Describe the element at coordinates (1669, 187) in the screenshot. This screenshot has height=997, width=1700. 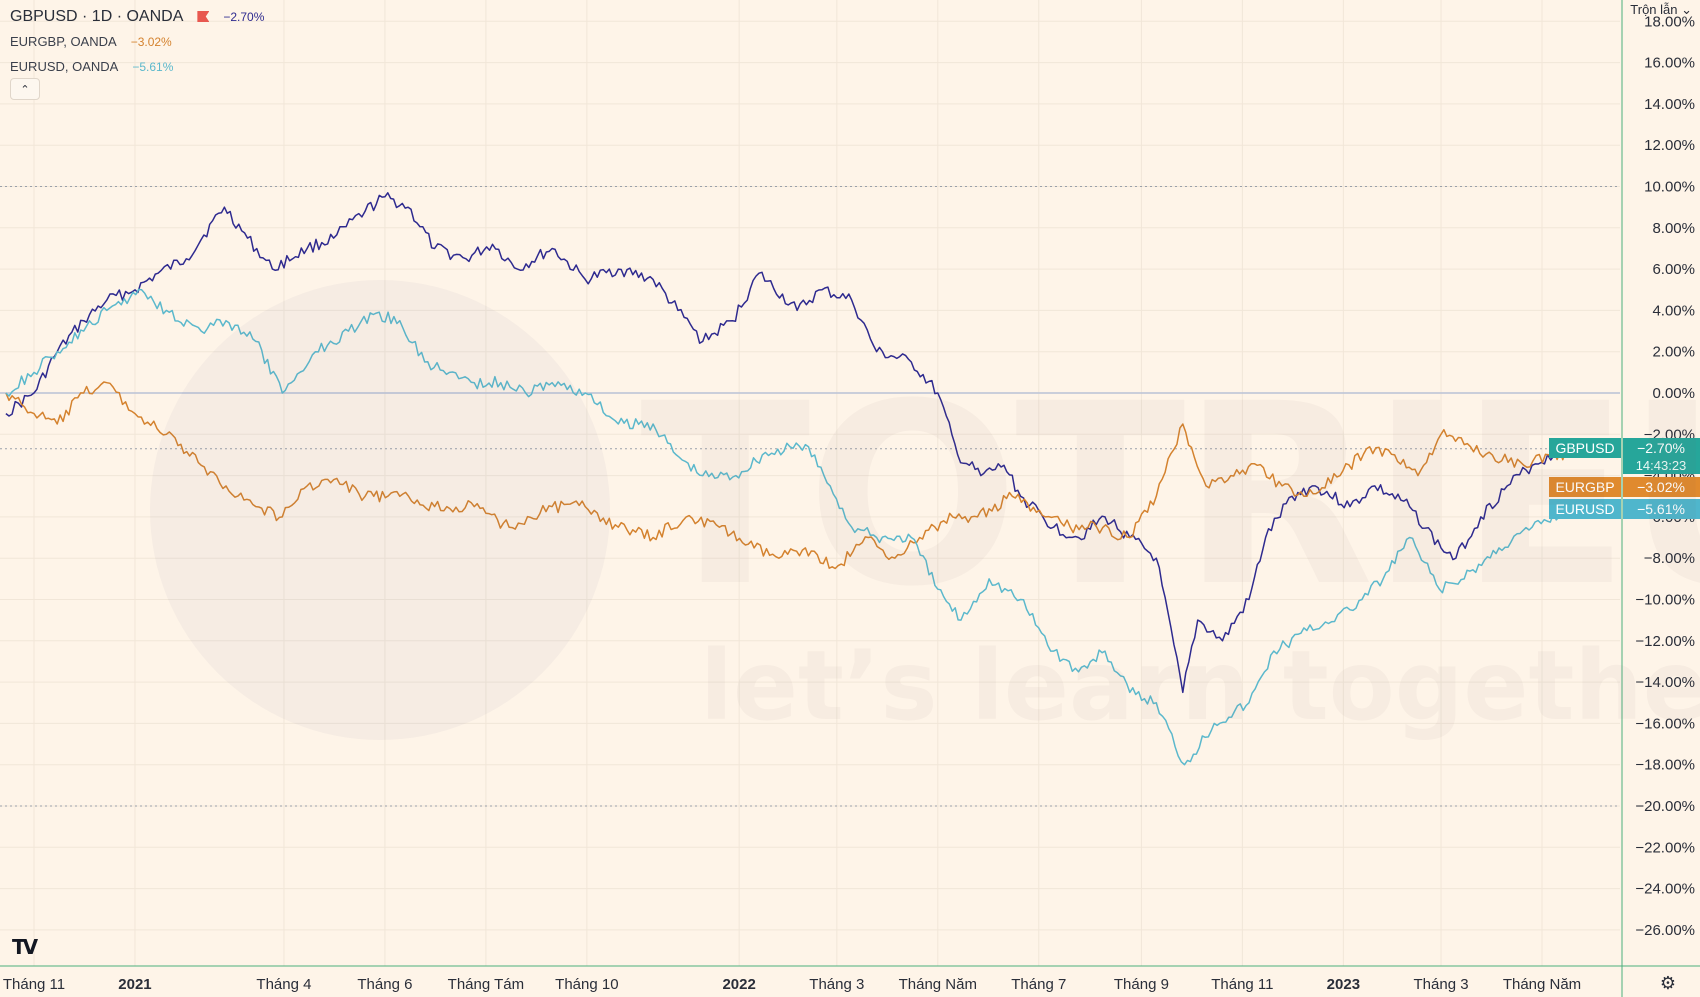
I see `y-tick-label: 10.00%` at that location.